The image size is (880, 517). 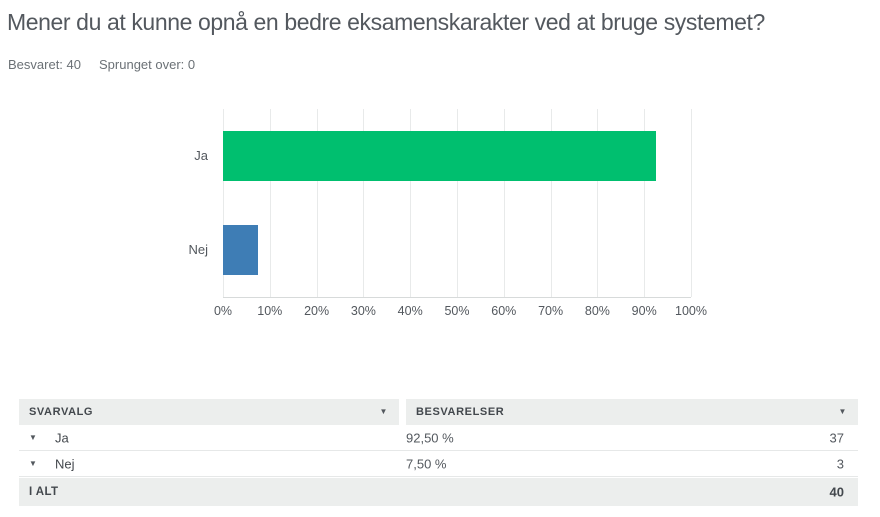 I want to click on response-stats: Besvaret: 40 Sprunget over: 0, so click(x=101, y=64).